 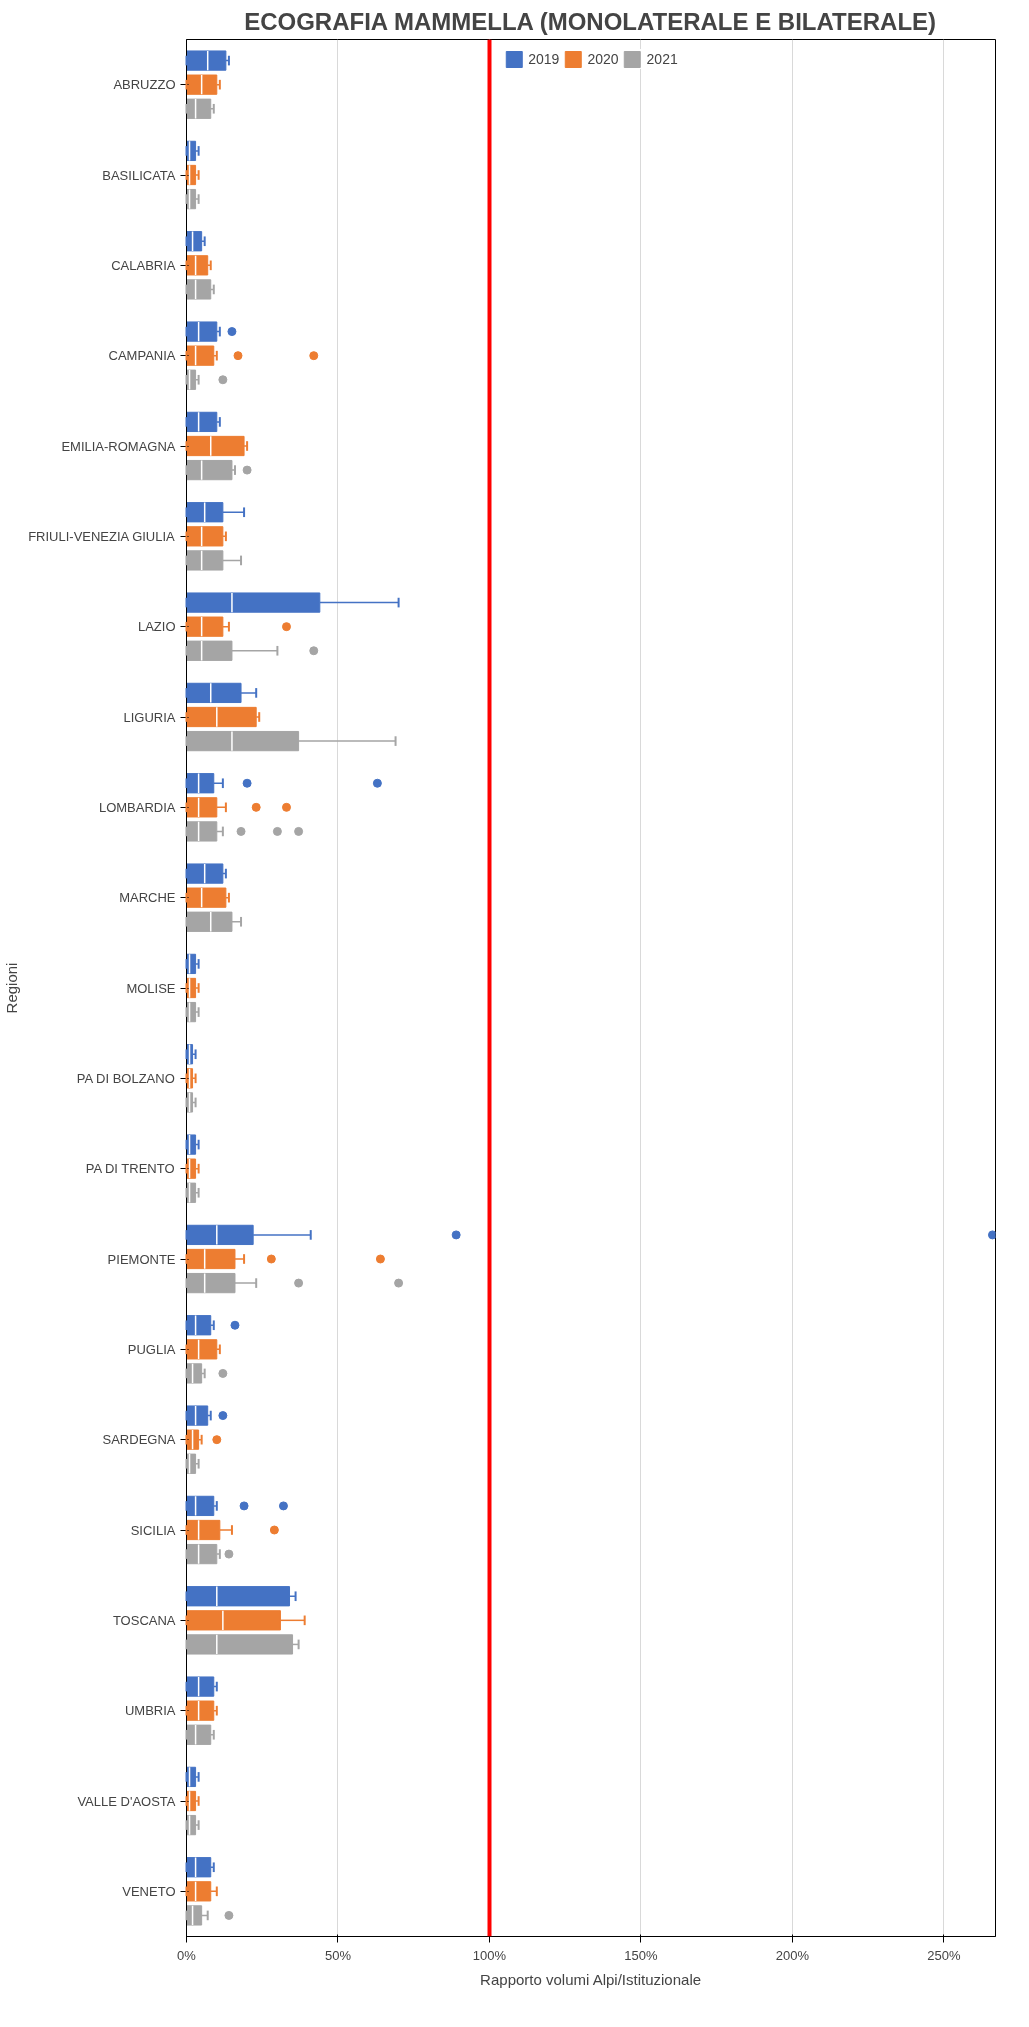 I want to click on y-tick-label: MARCHE, so click(x=147, y=898).